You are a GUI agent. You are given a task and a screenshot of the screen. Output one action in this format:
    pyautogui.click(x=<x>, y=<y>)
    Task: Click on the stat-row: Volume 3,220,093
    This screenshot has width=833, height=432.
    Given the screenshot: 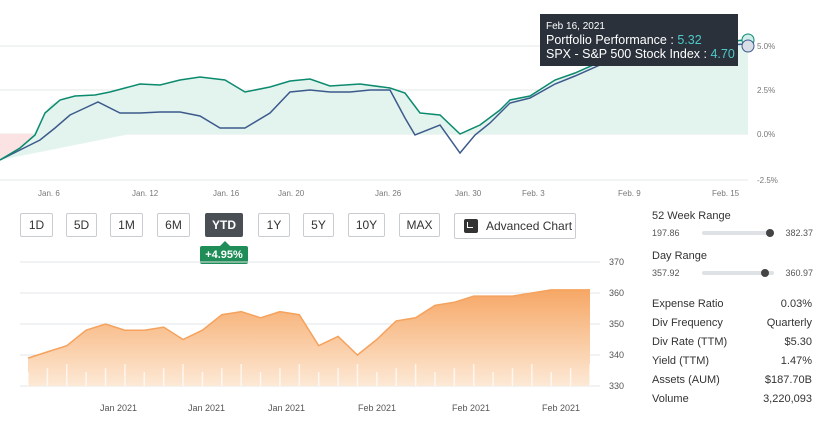 What is the action you would take?
    pyautogui.click(x=732, y=398)
    